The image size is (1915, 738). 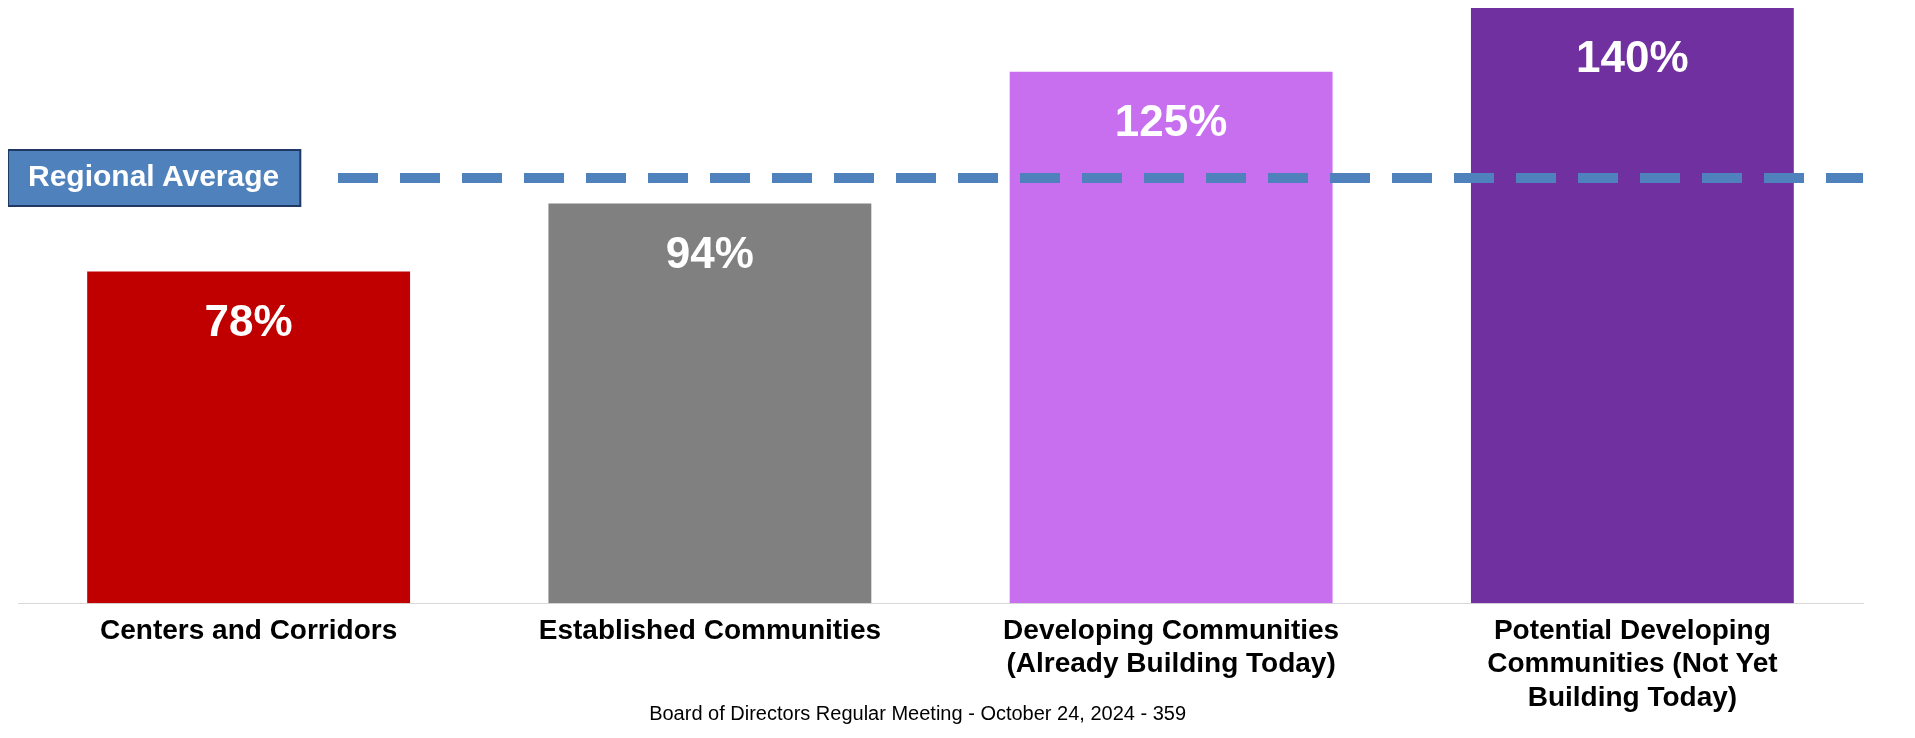 I want to click on x-tick-label: Potential Developing Communities (Not Yet Building Today), so click(x=1632, y=662).